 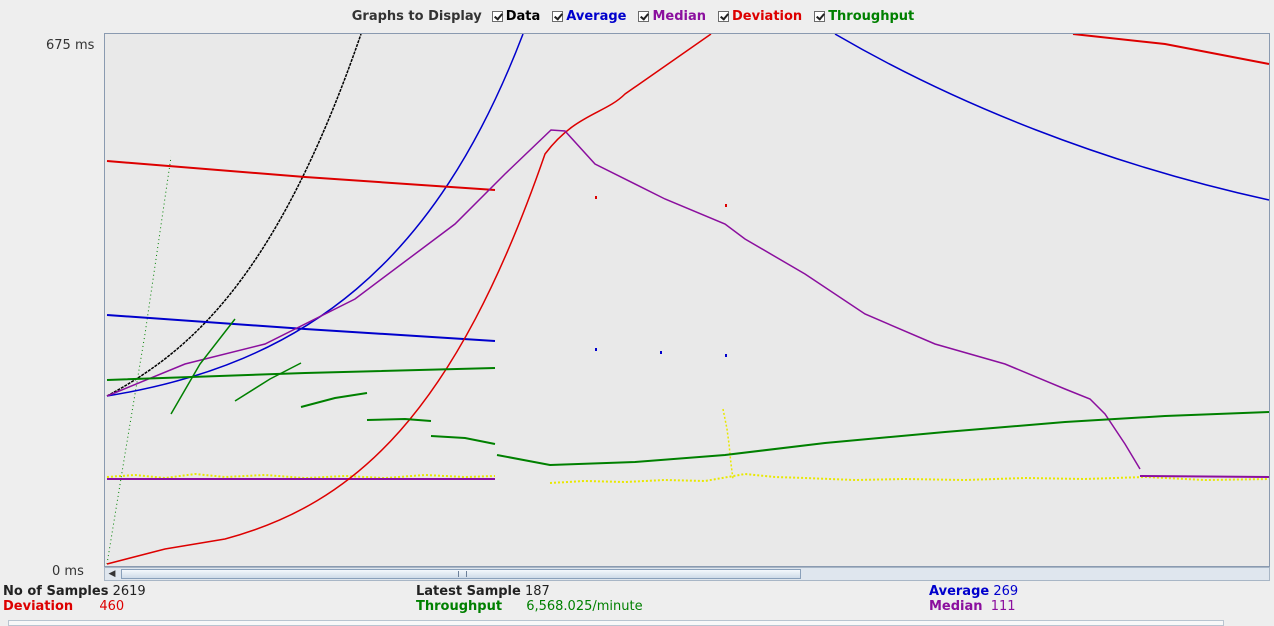 I want to click on deviation-stat-value: 460, so click(x=112, y=606).